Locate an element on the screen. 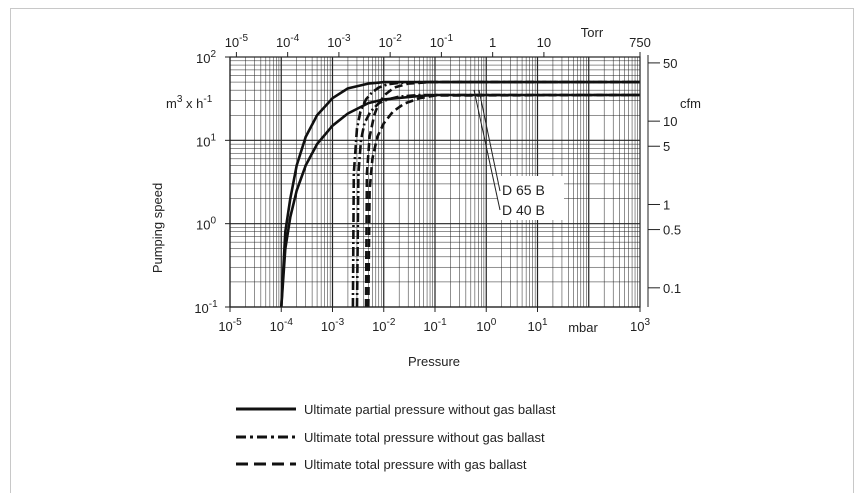 This screenshot has width=864, height=493. left-tick-label: 10¹ is located at coordinates (206, 140).